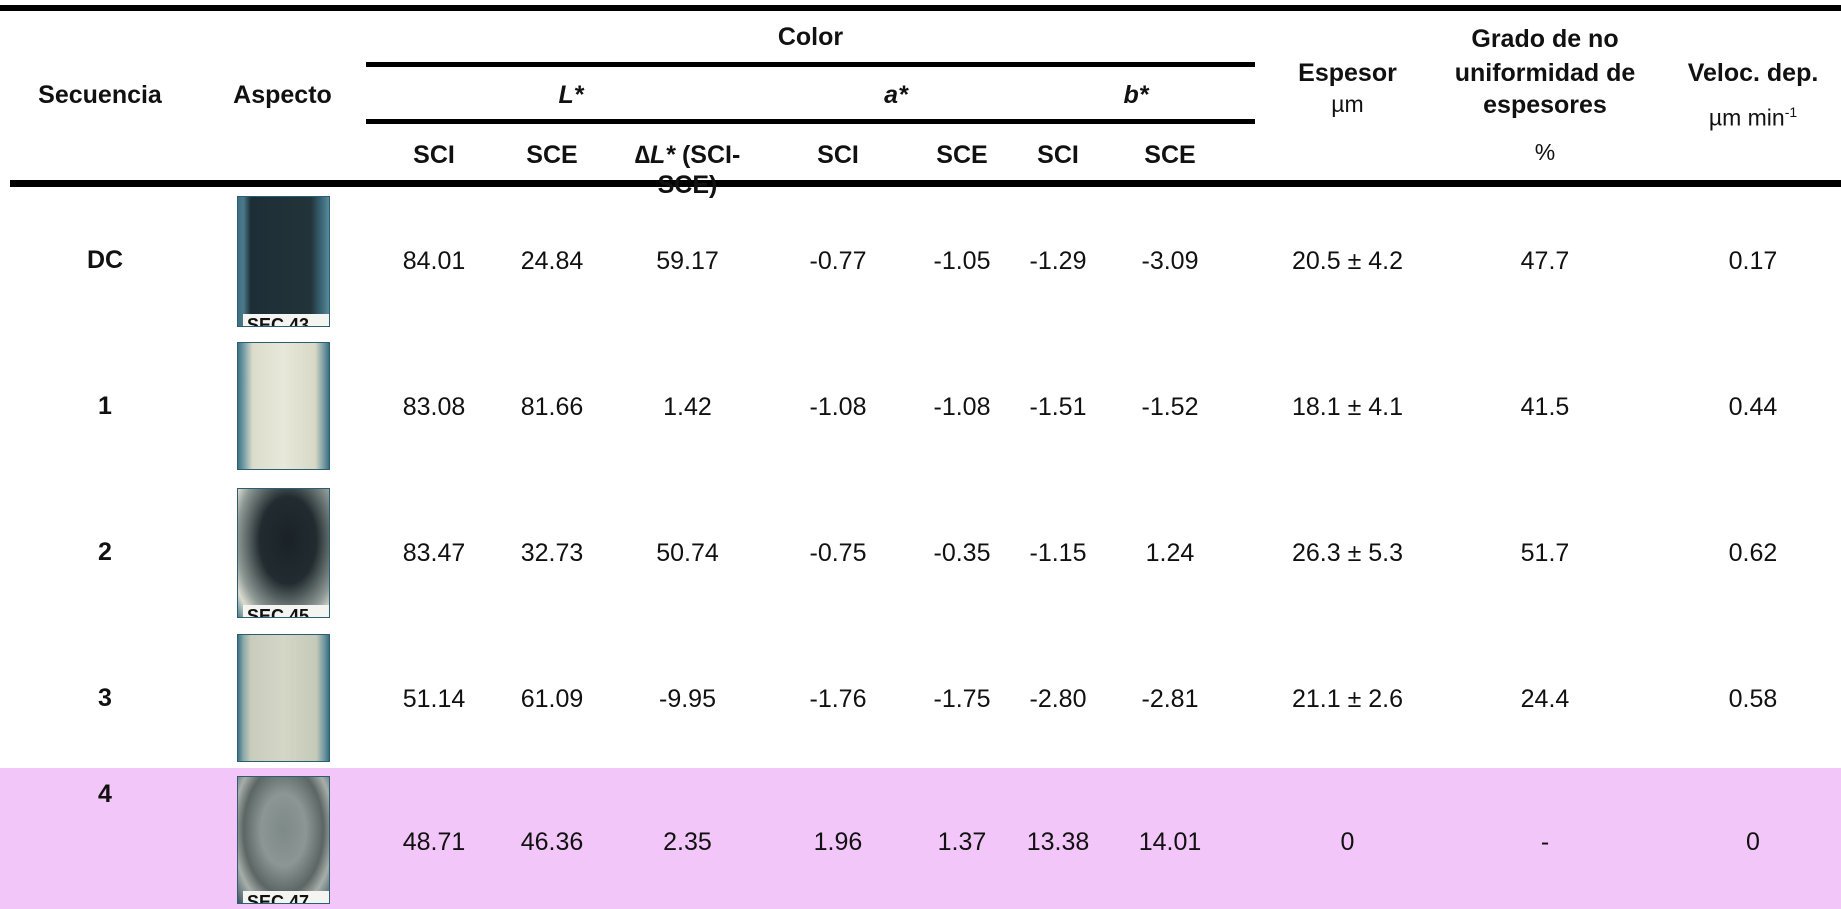 This screenshot has width=1841, height=909. I want to click on cell-a-sci: -1.76, so click(838, 699).